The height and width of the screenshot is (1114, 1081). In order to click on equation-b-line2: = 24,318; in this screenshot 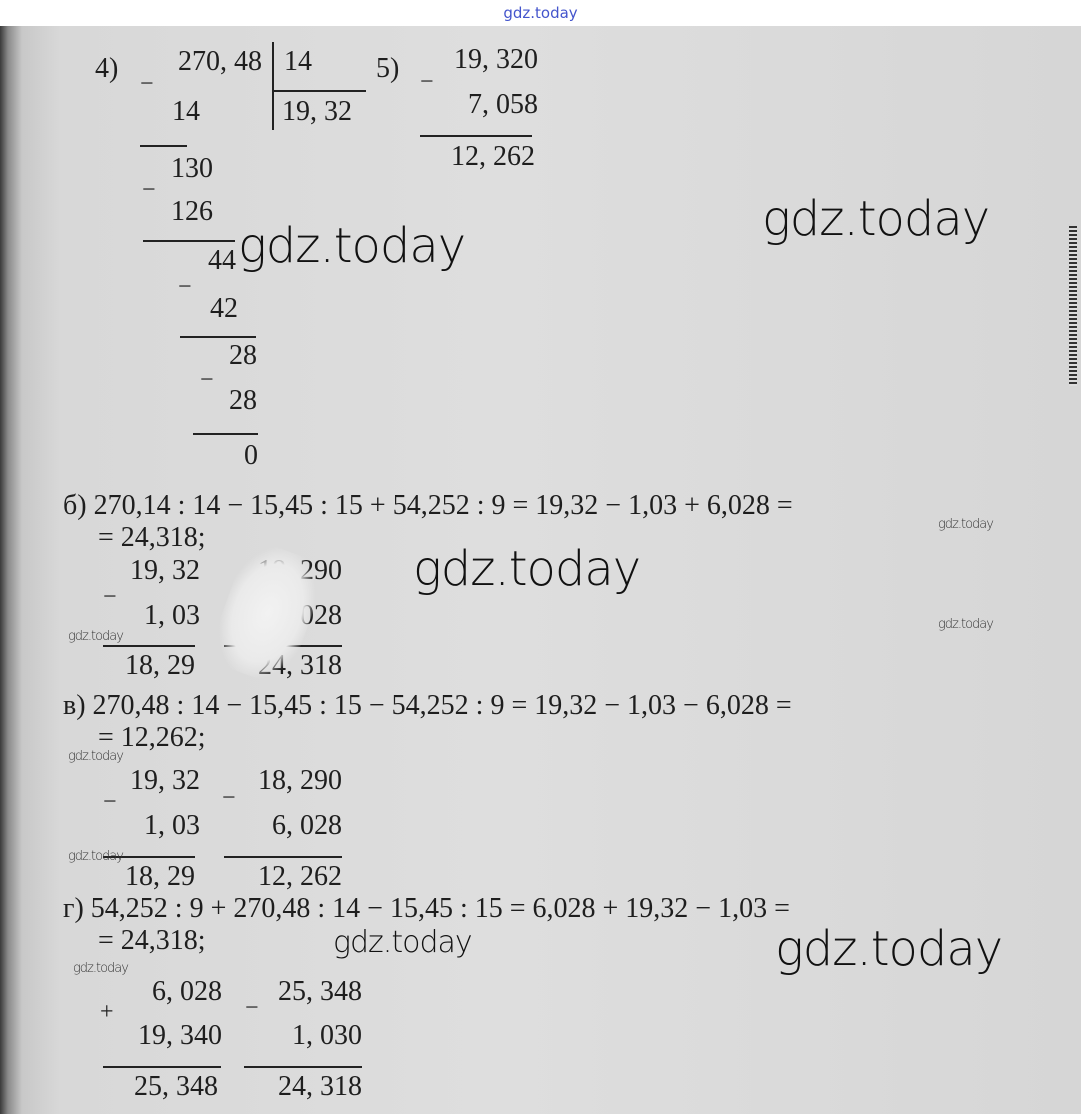, I will do `click(152, 537)`.